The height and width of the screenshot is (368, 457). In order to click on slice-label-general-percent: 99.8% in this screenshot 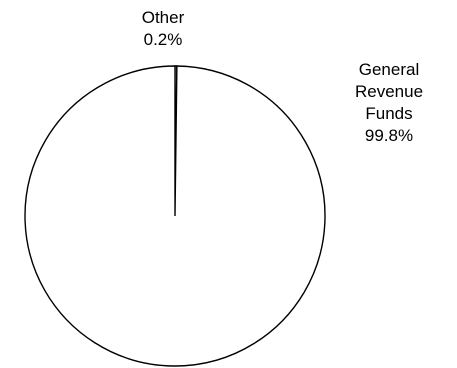, I will do `click(389, 135)`.